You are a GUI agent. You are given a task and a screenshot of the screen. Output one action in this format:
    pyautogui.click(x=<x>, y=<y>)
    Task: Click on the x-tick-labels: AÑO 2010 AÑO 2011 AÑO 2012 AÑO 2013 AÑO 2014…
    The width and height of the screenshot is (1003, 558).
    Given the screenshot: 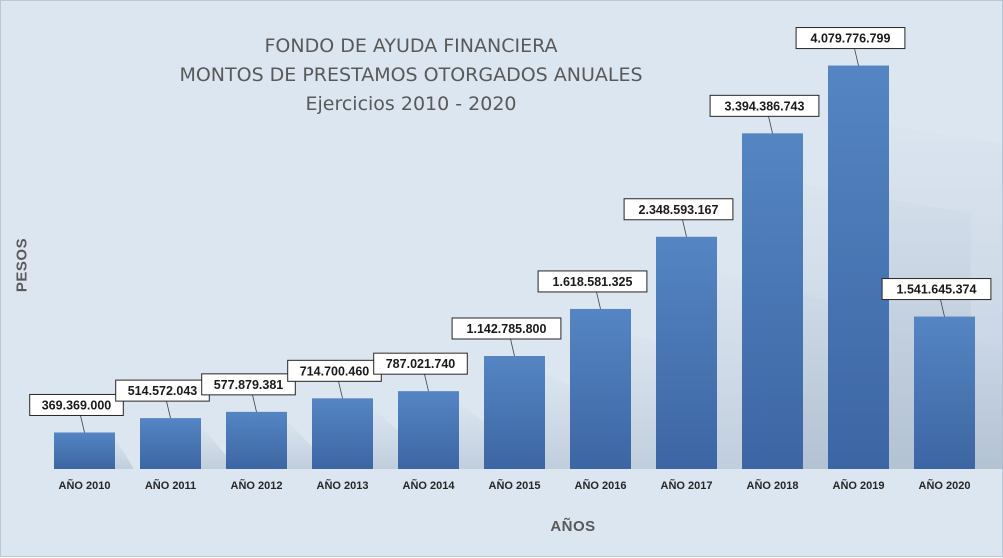 What is the action you would take?
    pyautogui.click(x=515, y=485)
    